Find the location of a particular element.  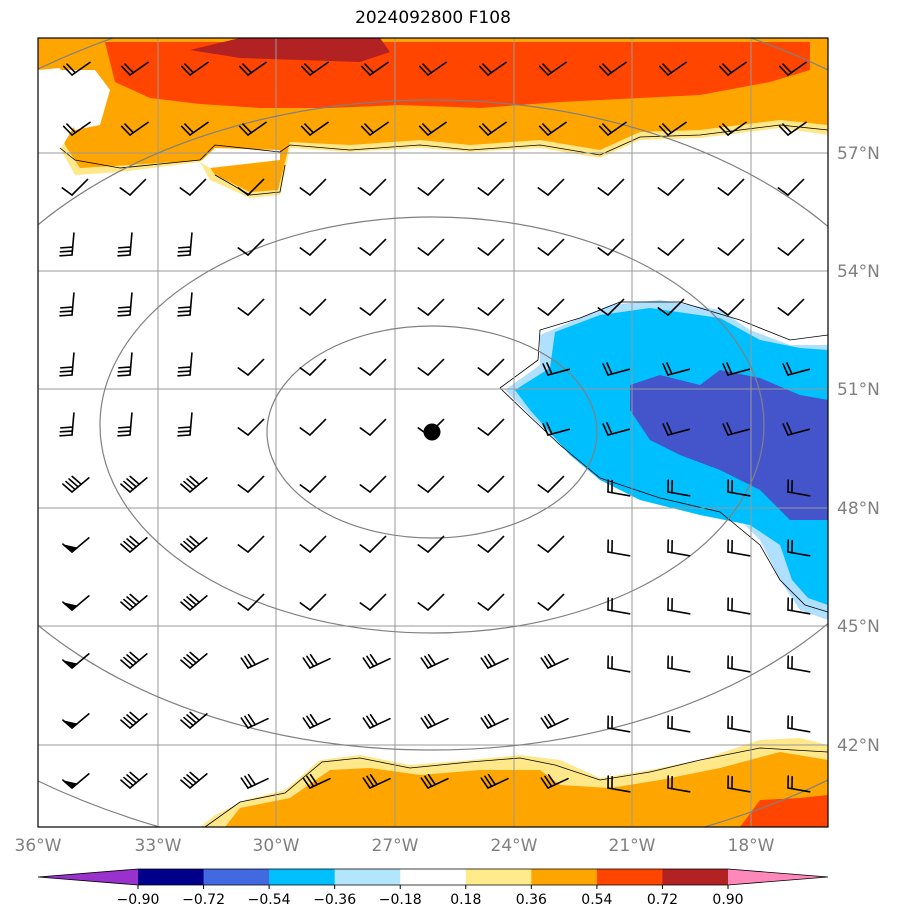

colorbar-tick-label: 0.54 is located at coordinates (596, 900).